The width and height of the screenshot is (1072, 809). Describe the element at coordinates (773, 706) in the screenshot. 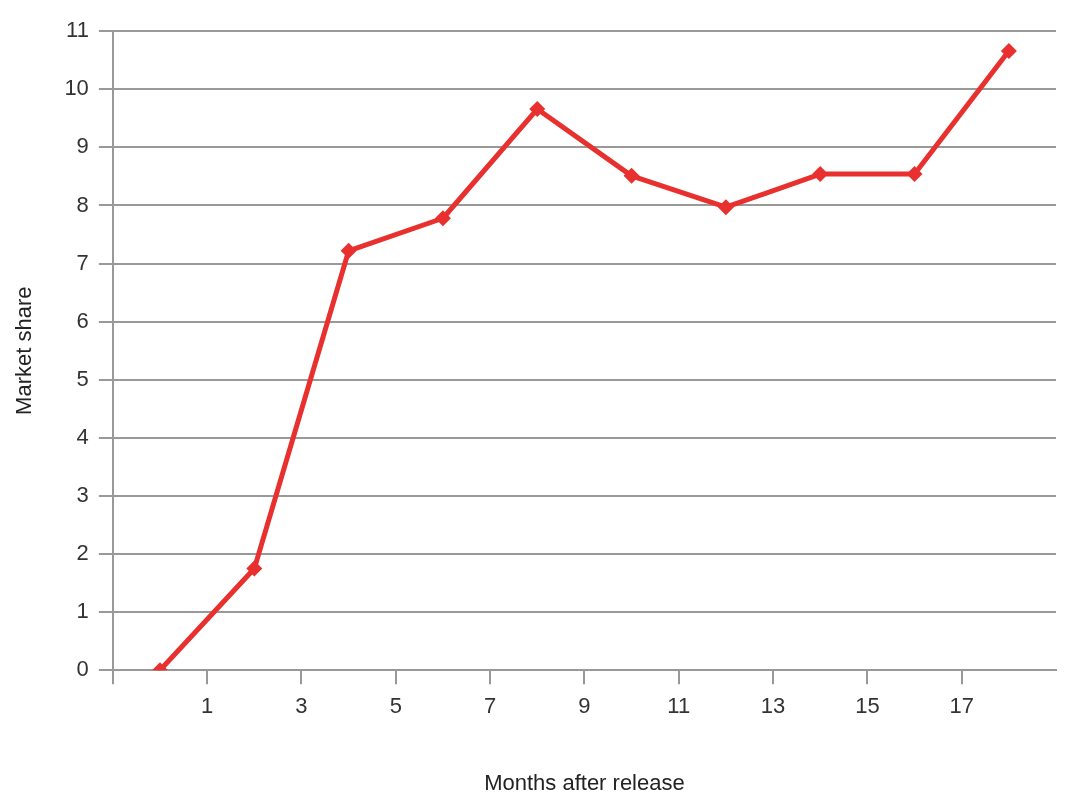

I see `x-tick-label: 13` at that location.